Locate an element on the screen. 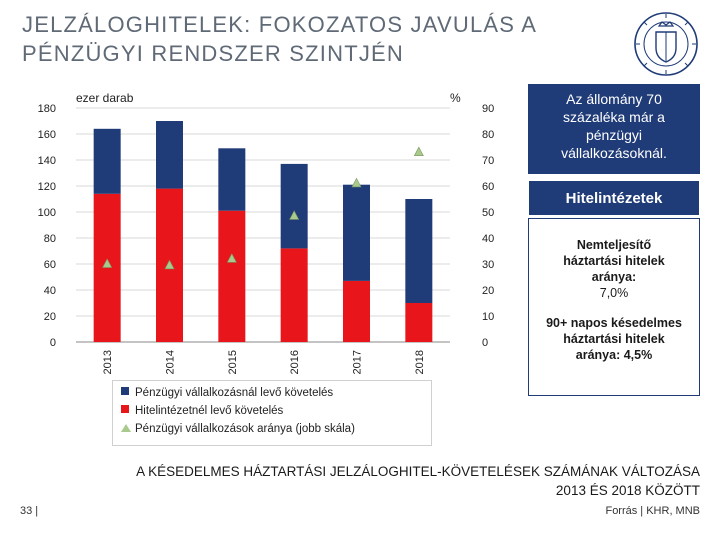  y-right-tick-label: 20 is located at coordinates (488, 291).